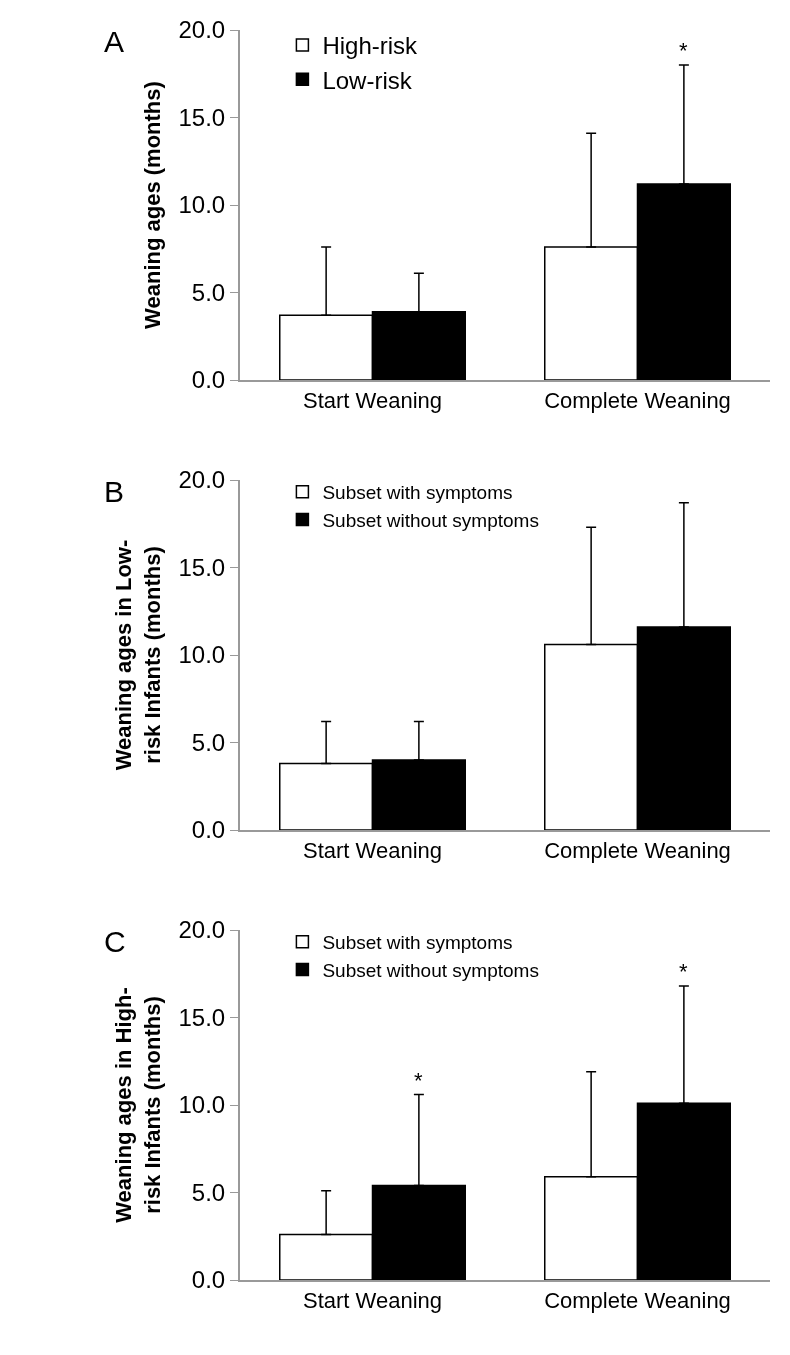  I want to click on y-axis-title: Weaning ages (months), so click(152, 205).